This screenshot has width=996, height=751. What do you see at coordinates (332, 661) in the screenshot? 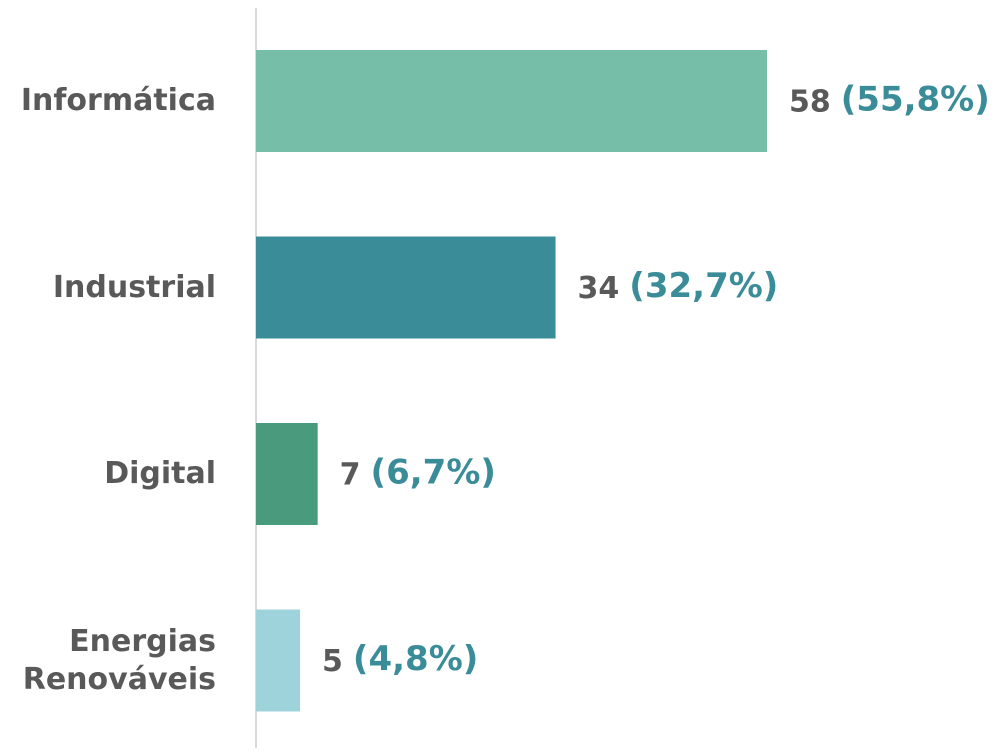
I see `value-label: 5` at bounding box center [332, 661].